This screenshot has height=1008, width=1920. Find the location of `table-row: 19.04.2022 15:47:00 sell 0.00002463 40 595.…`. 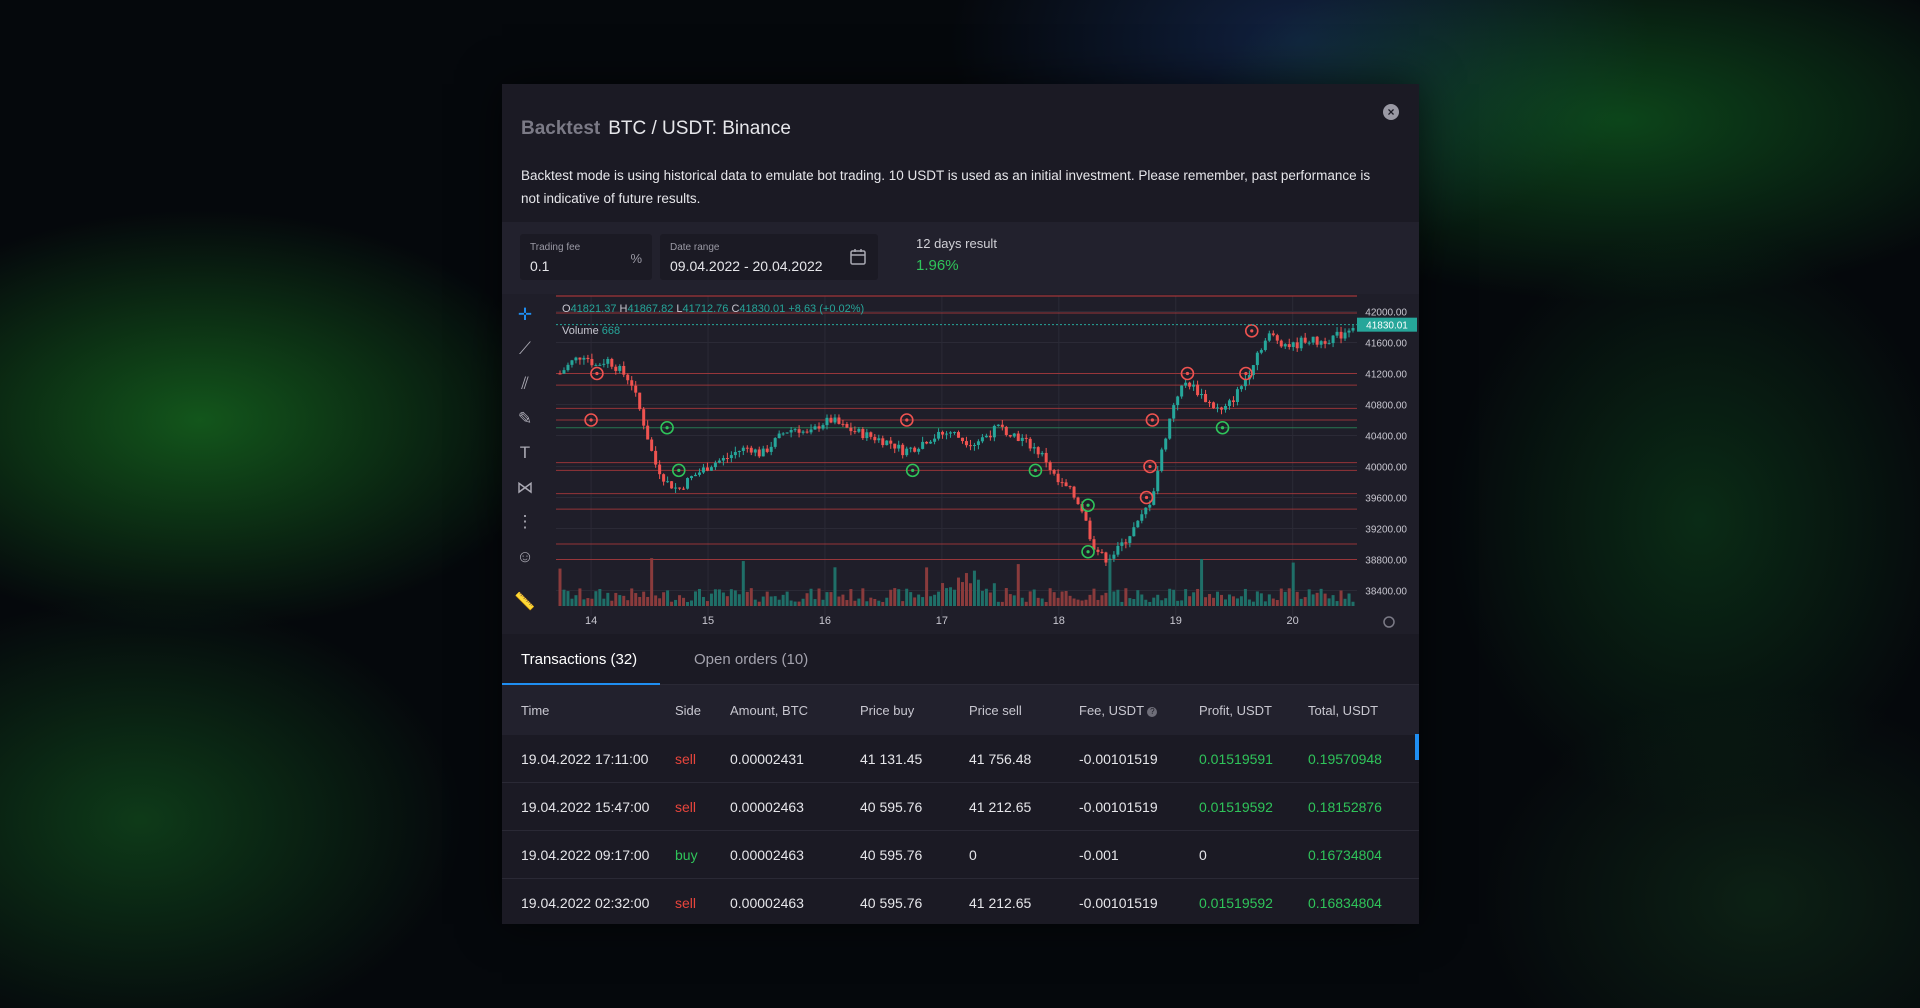

table-row: 19.04.2022 15:47:00 sell 0.00002463 40 595.… is located at coordinates (960, 807).